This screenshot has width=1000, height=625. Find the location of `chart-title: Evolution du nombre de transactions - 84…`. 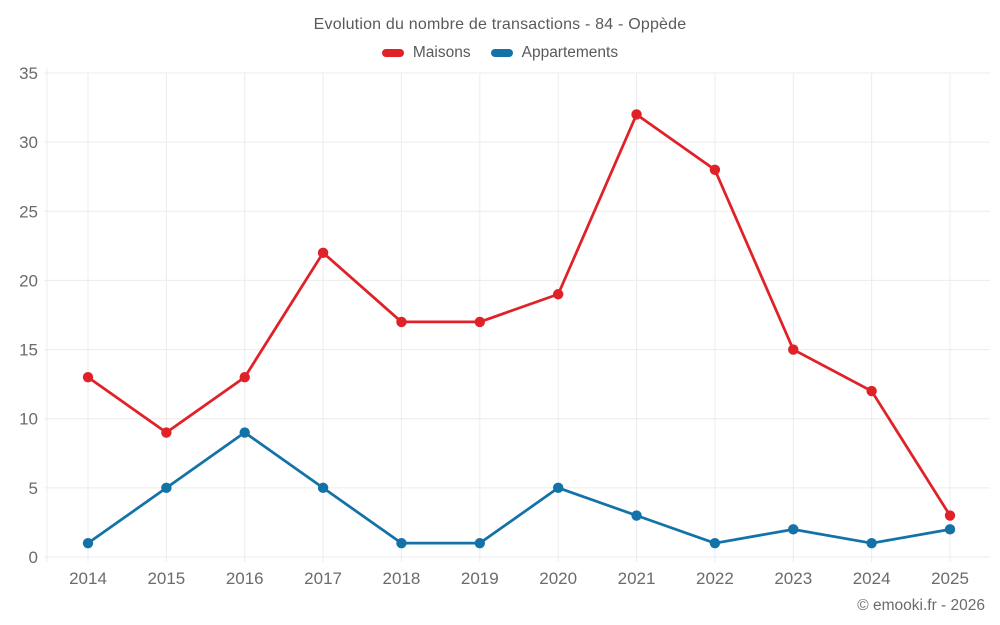

chart-title: Evolution du nombre de transactions - 84… is located at coordinates (500, 24).